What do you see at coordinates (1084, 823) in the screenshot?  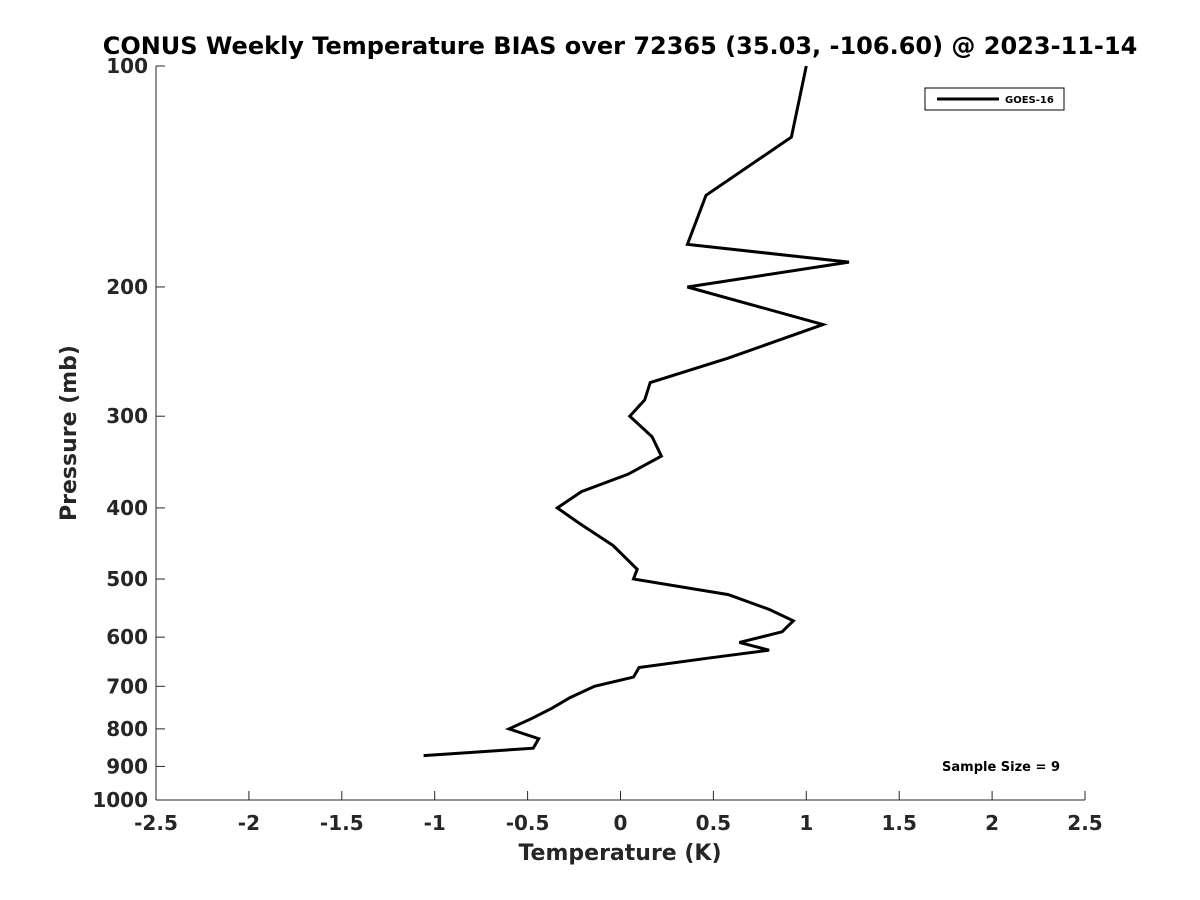 I see `x-tick-label: 2.5` at bounding box center [1084, 823].